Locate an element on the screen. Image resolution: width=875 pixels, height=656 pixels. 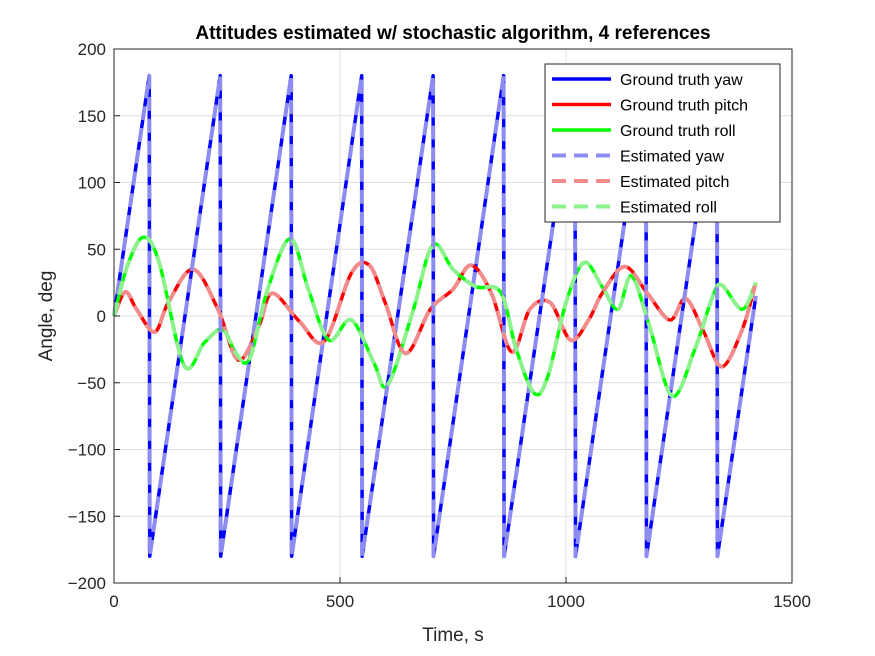
y-tick-label: 200 is located at coordinates (92, 49).